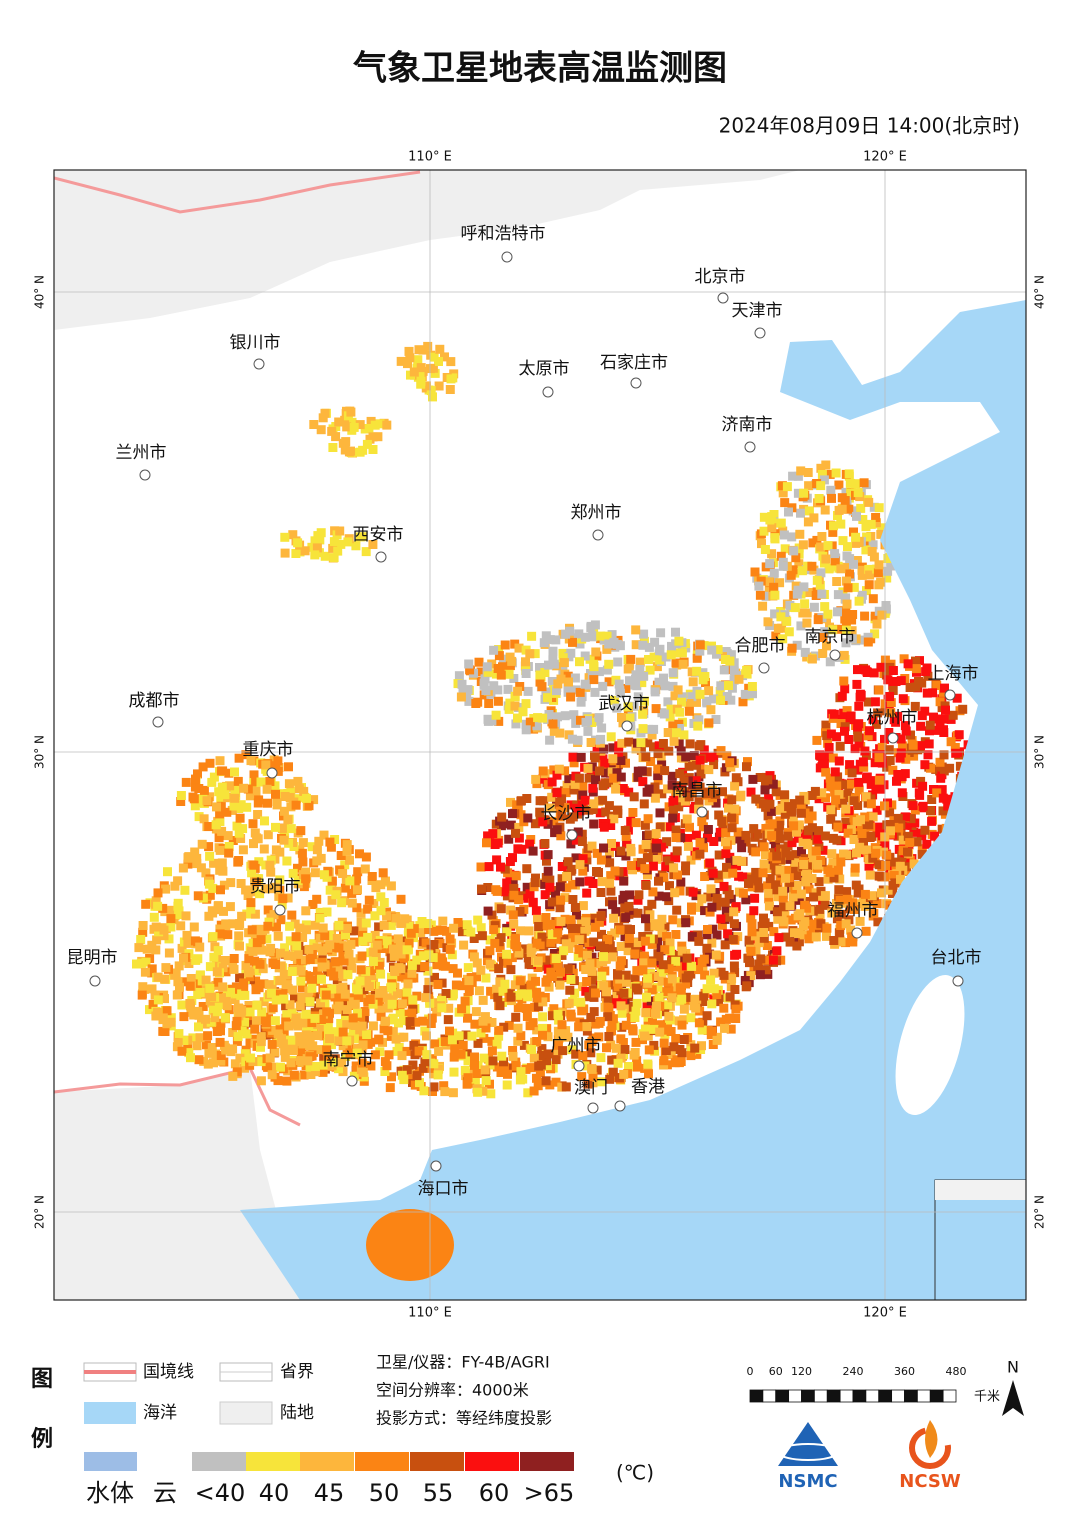 This screenshot has width=1080, height=1524. What do you see at coordinates (885, 1313) in the screenshot?
I see `lon-label: 120° E` at bounding box center [885, 1313].